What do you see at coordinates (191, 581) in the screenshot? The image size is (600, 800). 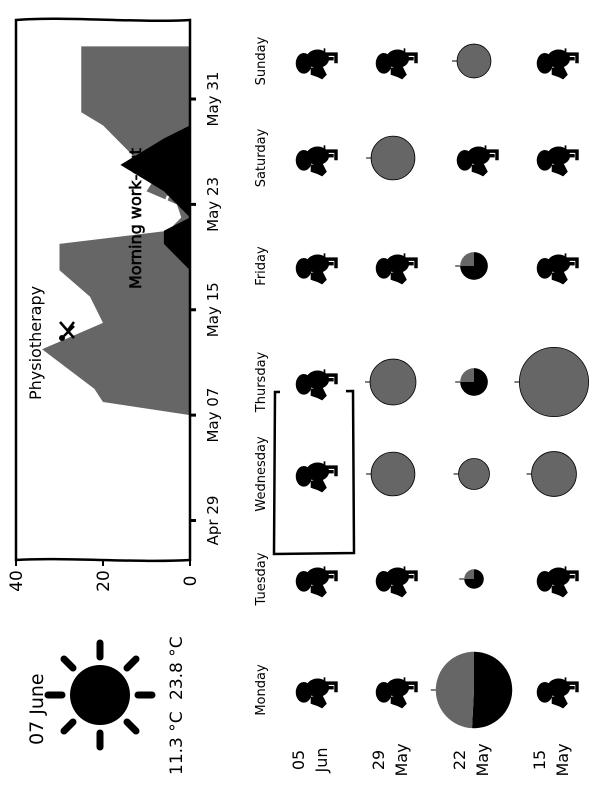 I see `y-tick-label-0: 0` at bounding box center [191, 581].